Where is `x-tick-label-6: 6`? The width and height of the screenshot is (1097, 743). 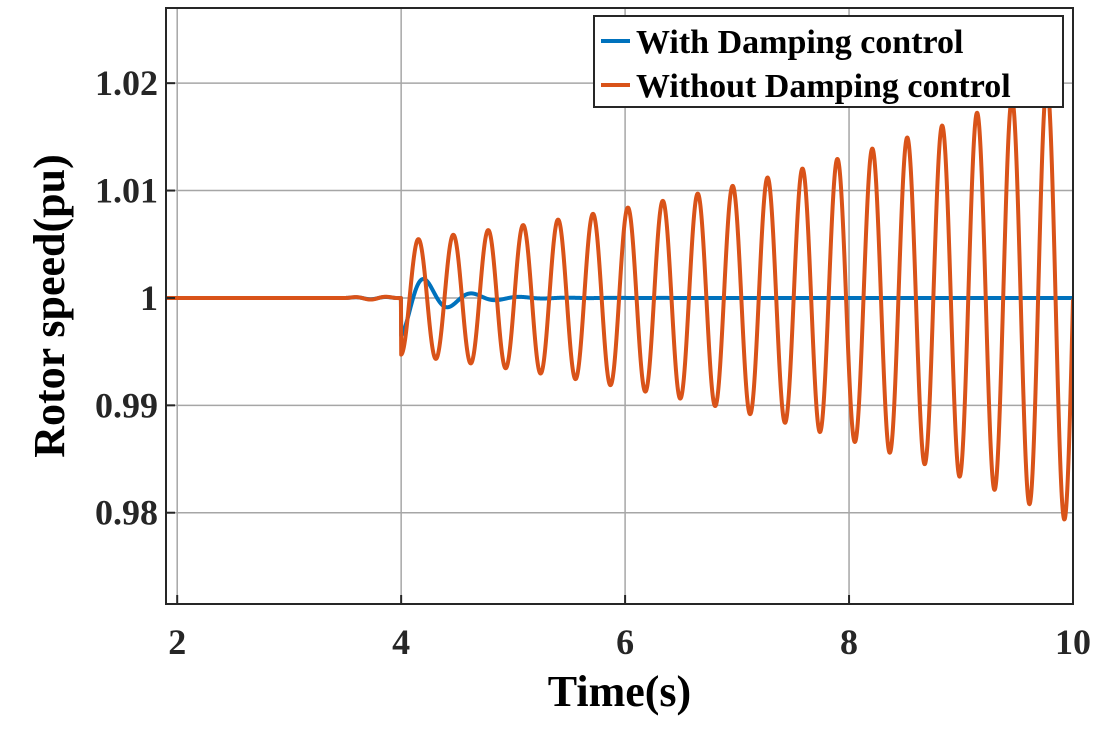 x-tick-label-6: 6 is located at coordinates (625, 642).